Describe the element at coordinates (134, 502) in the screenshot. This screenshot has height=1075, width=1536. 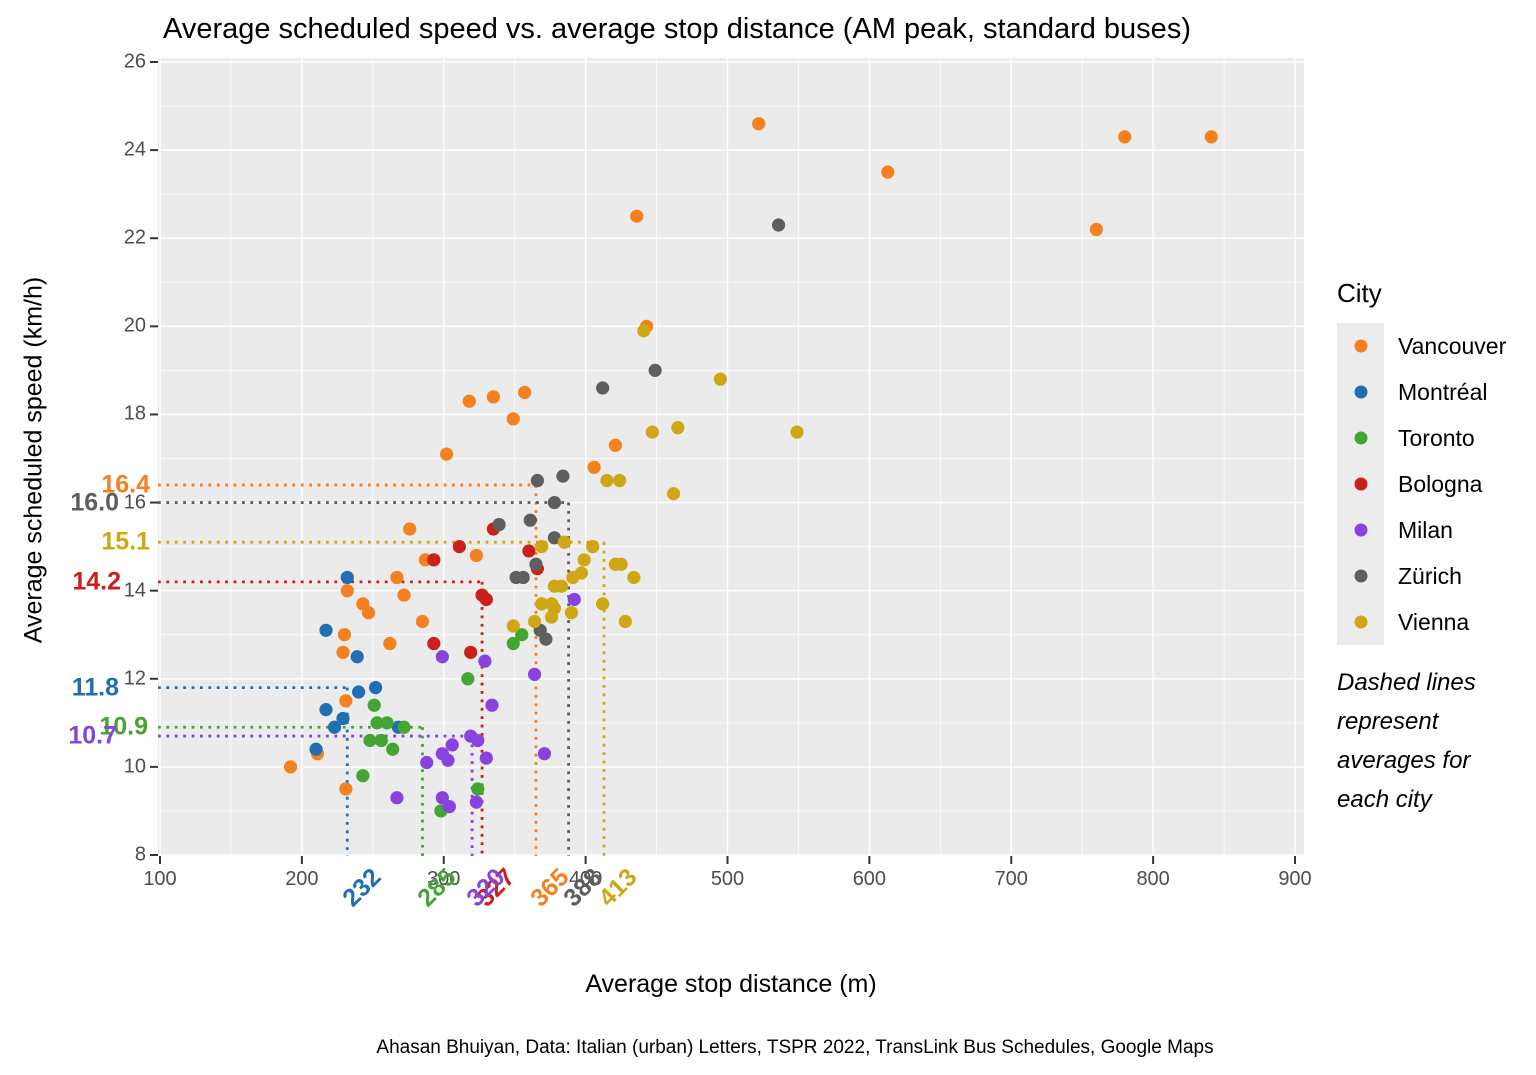
I see `y-tick-label: 16` at that location.